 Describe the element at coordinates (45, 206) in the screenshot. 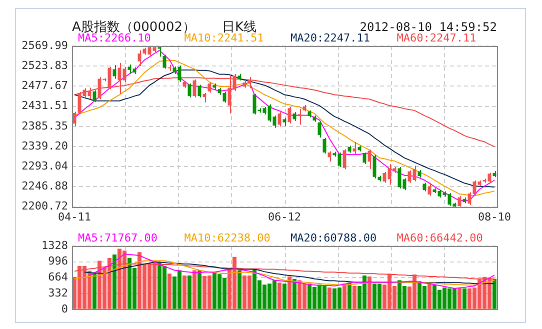

I see `y-tick-label: 2200.72` at that location.